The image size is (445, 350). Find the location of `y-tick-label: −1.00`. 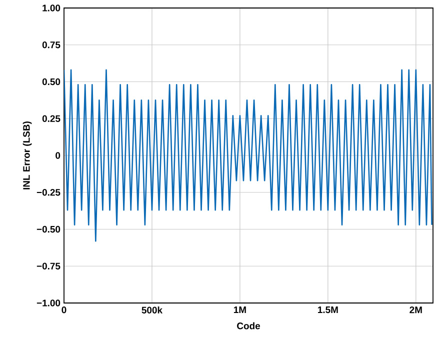

y-tick-label: −1.00 is located at coordinates (48, 303).